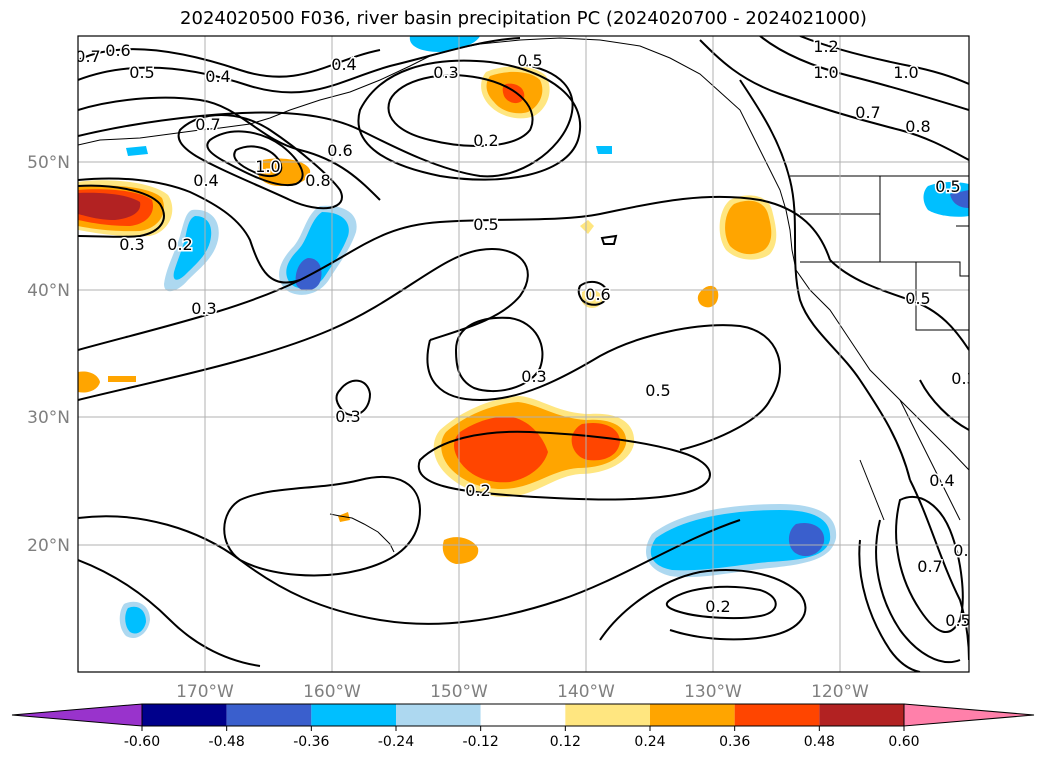 The height and width of the screenshot is (765, 1047). What do you see at coordinates (48, 546) in the screenshot?
I see `lat-label: 20°N` at bounding box center [48, 546].